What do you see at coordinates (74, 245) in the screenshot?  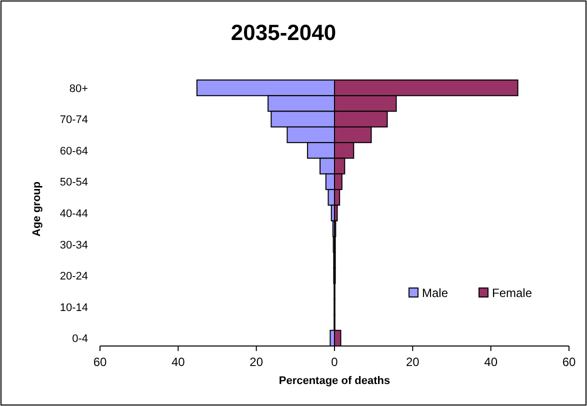 I see `y-tick-label: 30-34` at bounding box center [74, 245].